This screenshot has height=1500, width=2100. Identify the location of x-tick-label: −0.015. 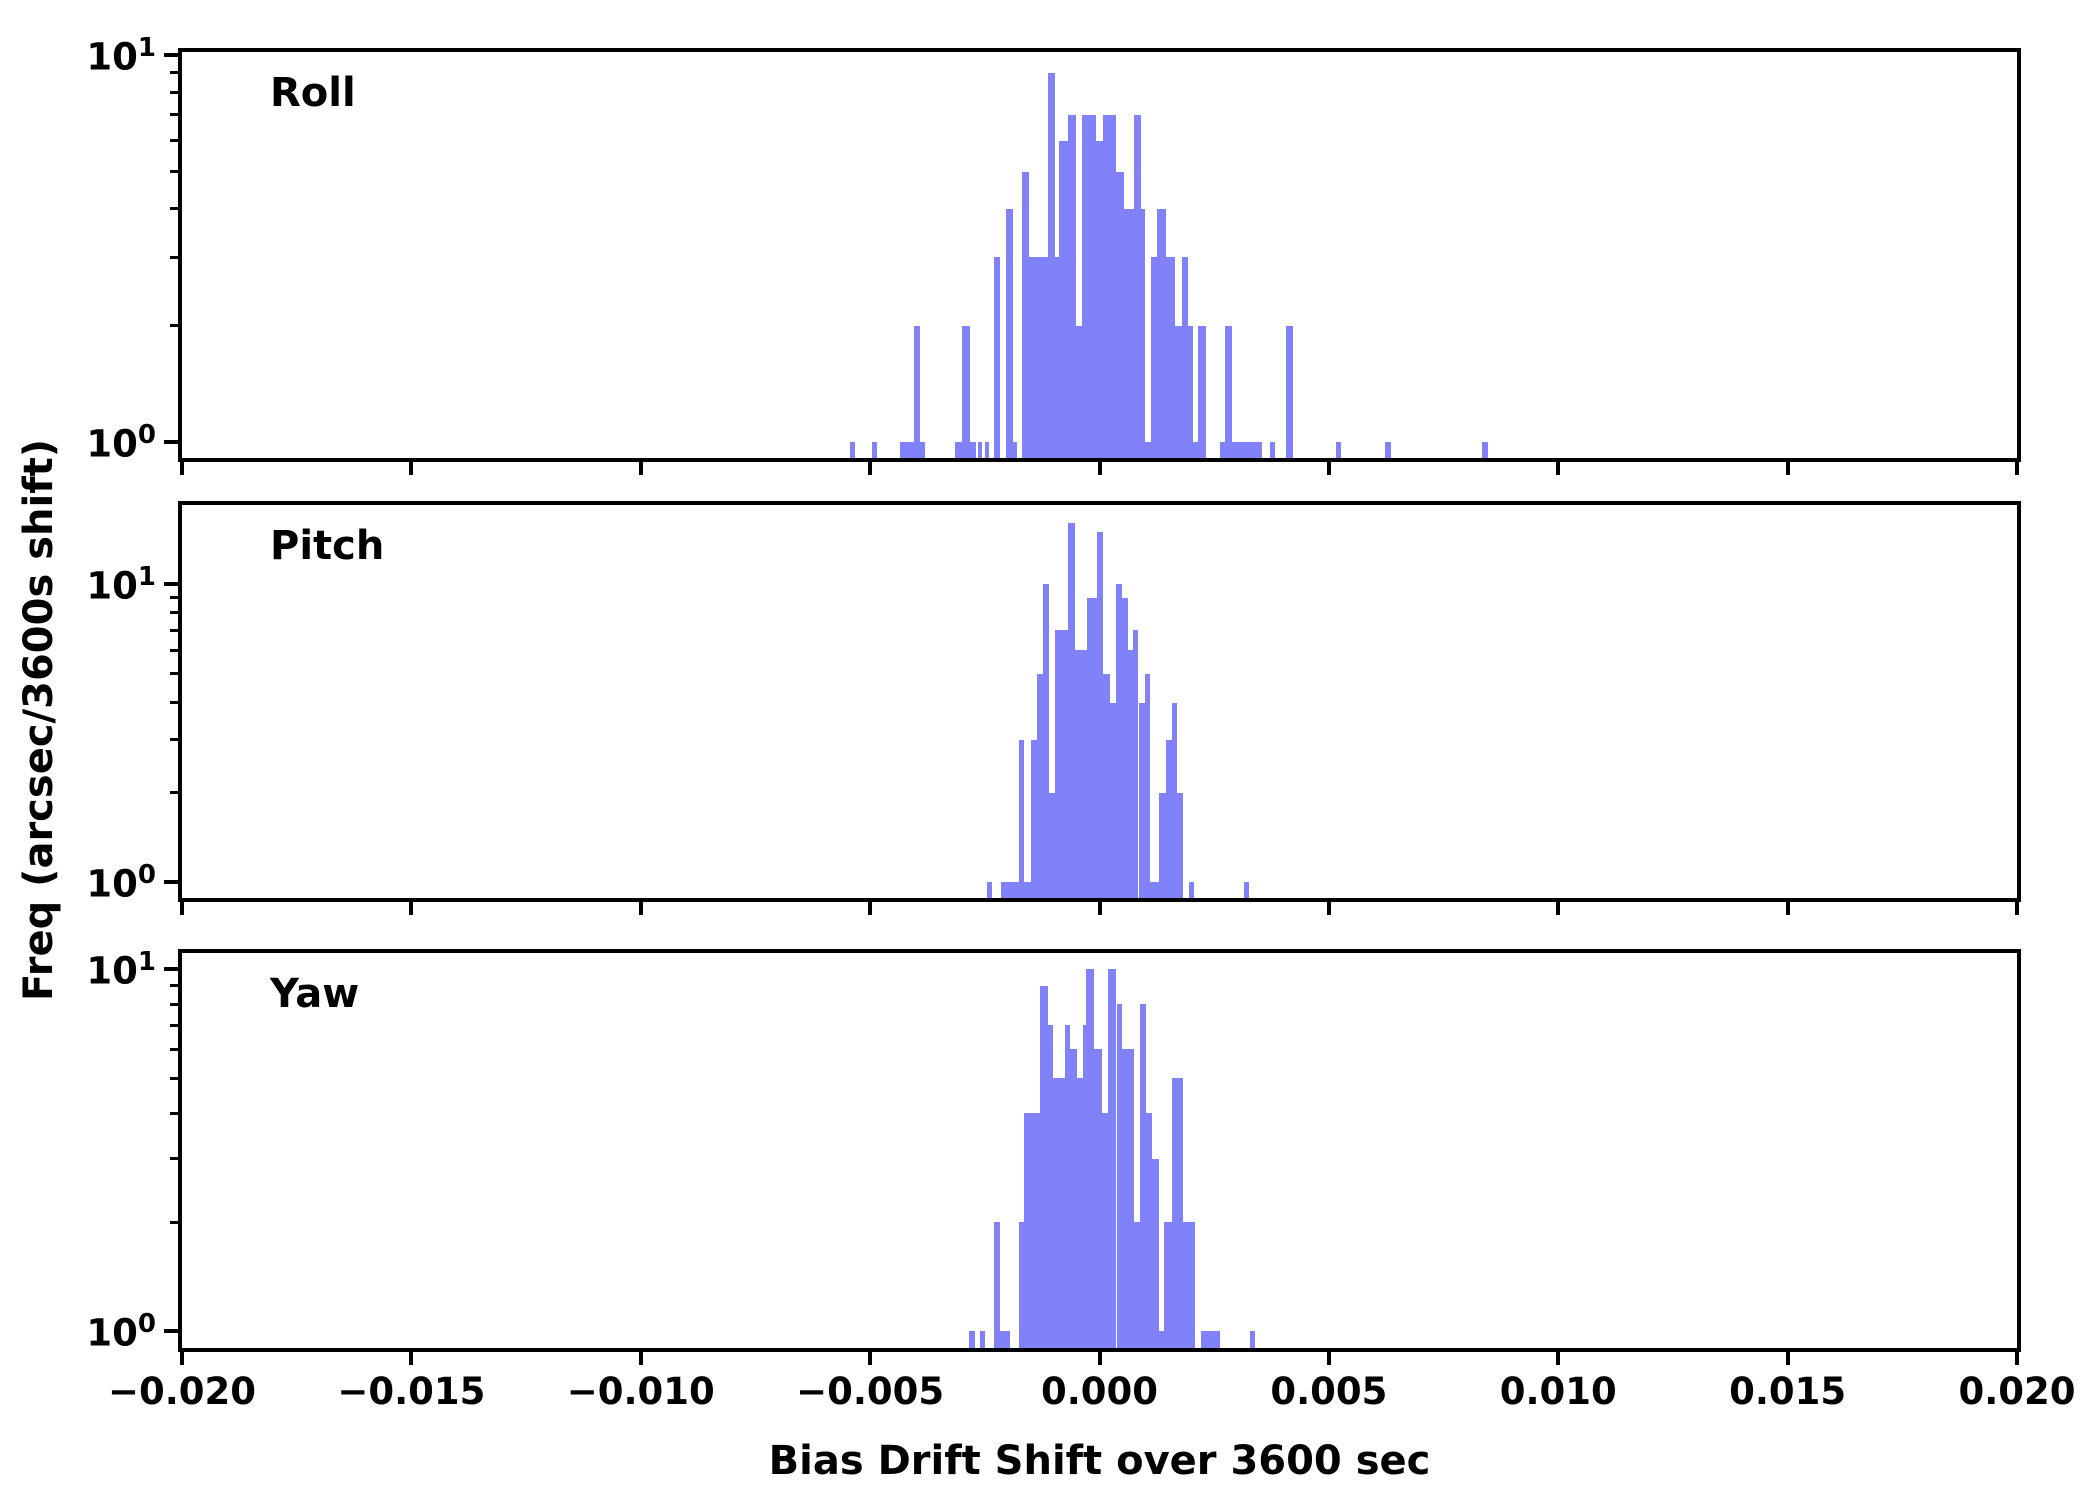
(411, 1391).